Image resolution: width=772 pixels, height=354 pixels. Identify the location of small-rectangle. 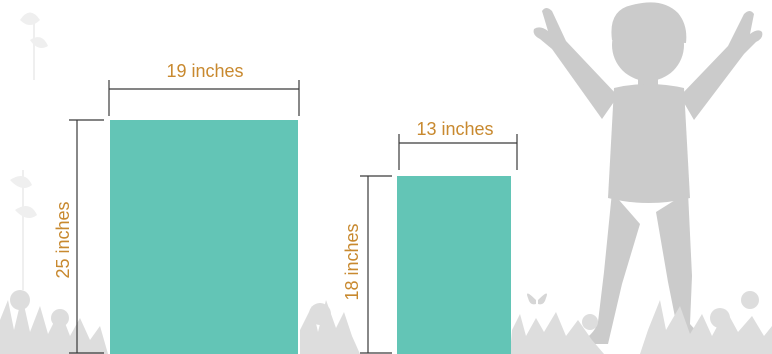
(454, 265).